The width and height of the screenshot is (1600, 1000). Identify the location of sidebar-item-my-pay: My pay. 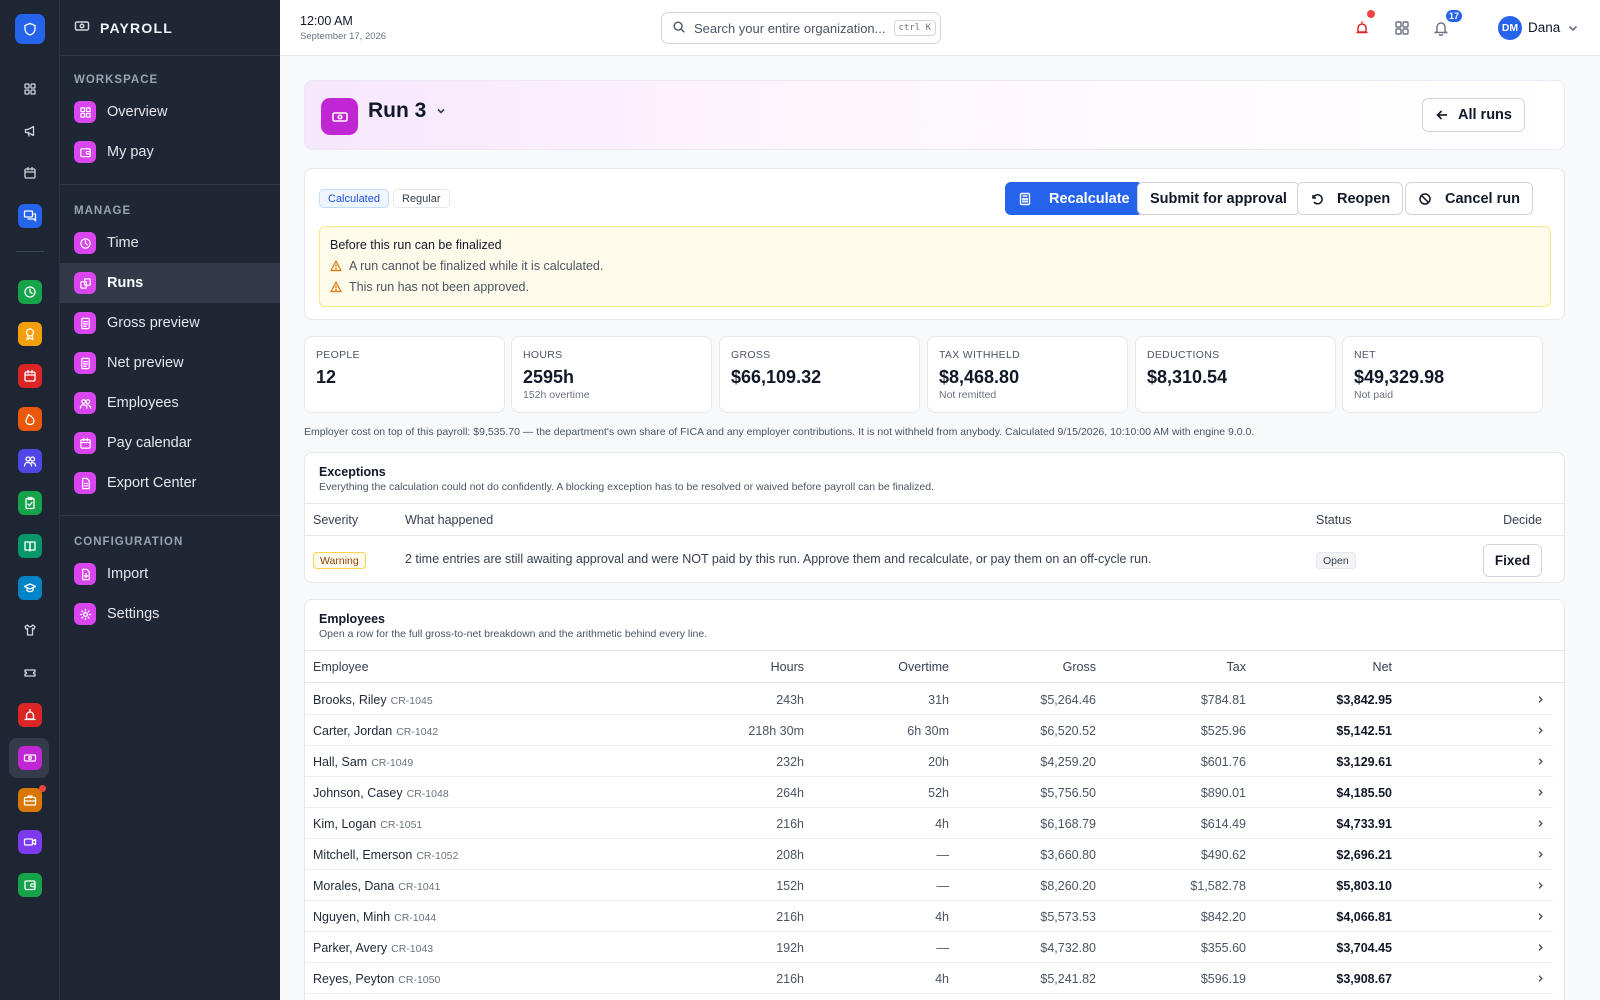
(170, 152).